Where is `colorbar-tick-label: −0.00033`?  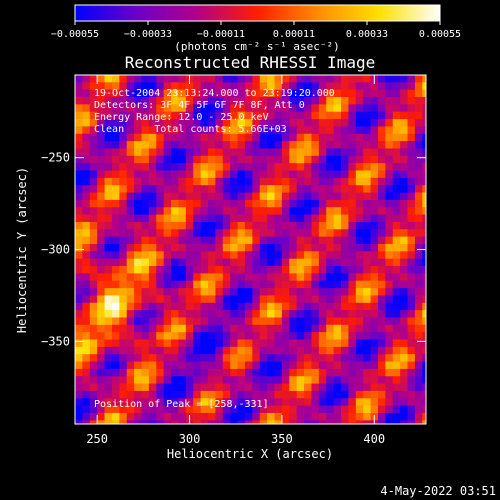
colorbar-tick-label: −0.00033 is located at coordinates (148, 34).